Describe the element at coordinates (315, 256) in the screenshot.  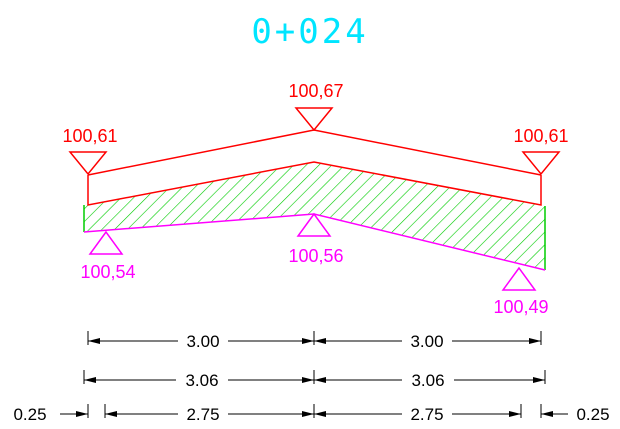
I see `subgrade-level-center: 100,56` at that location.